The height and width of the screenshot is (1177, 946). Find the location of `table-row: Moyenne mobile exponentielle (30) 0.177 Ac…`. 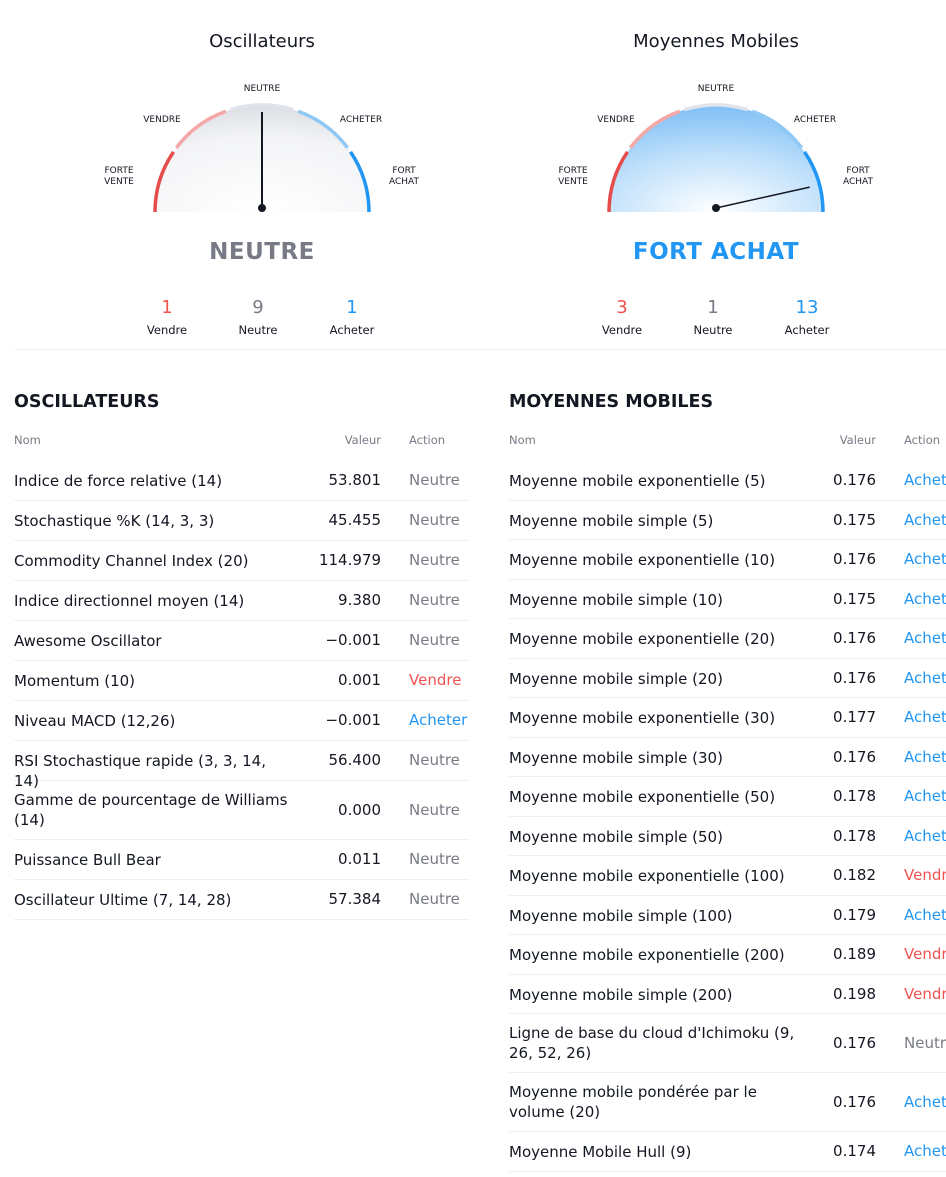

table-row: Moyenne mobile exponentielle (30) 0.177 Ac… is located at coordinates (727, 718).